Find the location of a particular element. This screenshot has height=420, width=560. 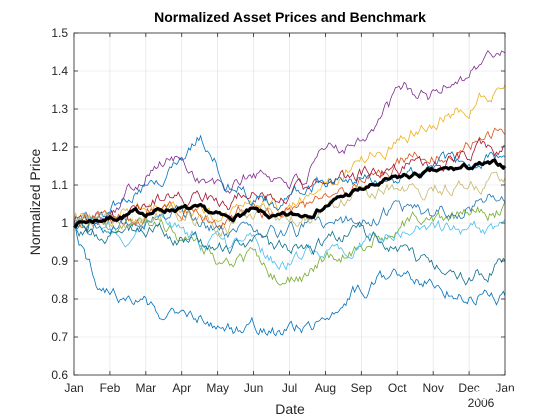

x-axis-label: Date is located at coordinates (290, 409).